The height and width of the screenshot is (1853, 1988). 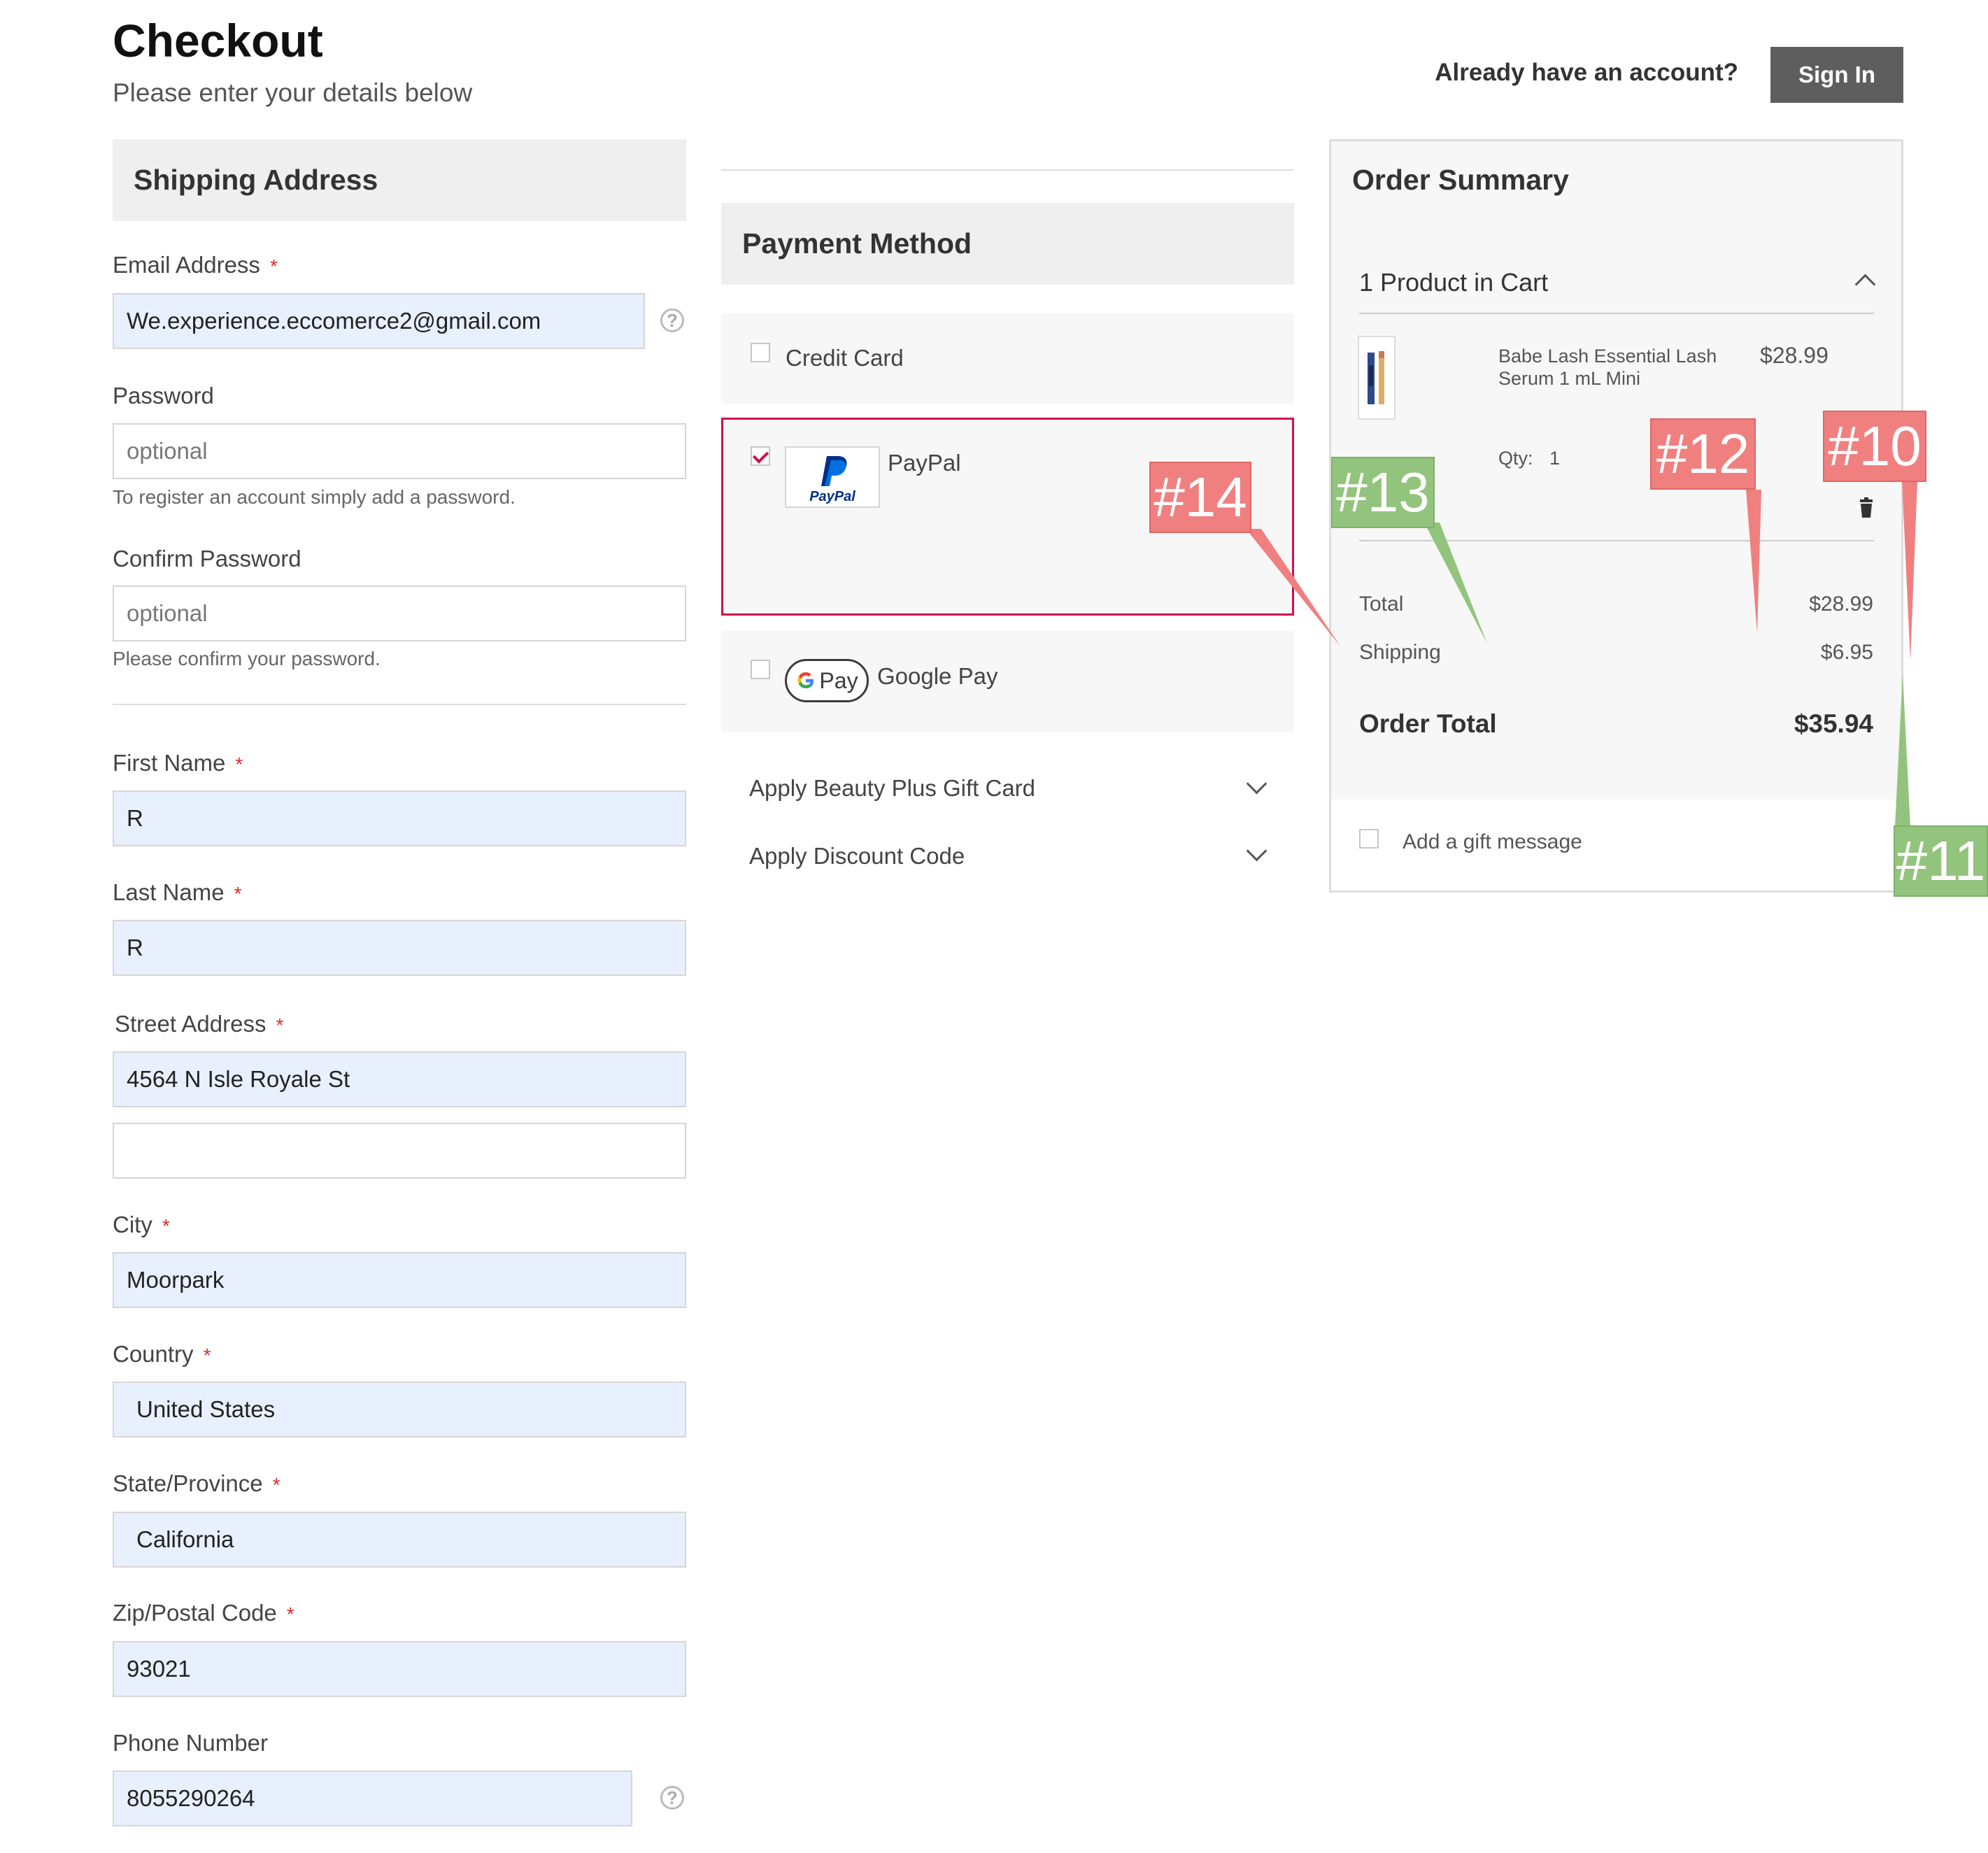 I want to click on payment-top-divider, so click(x=1008, y=170).